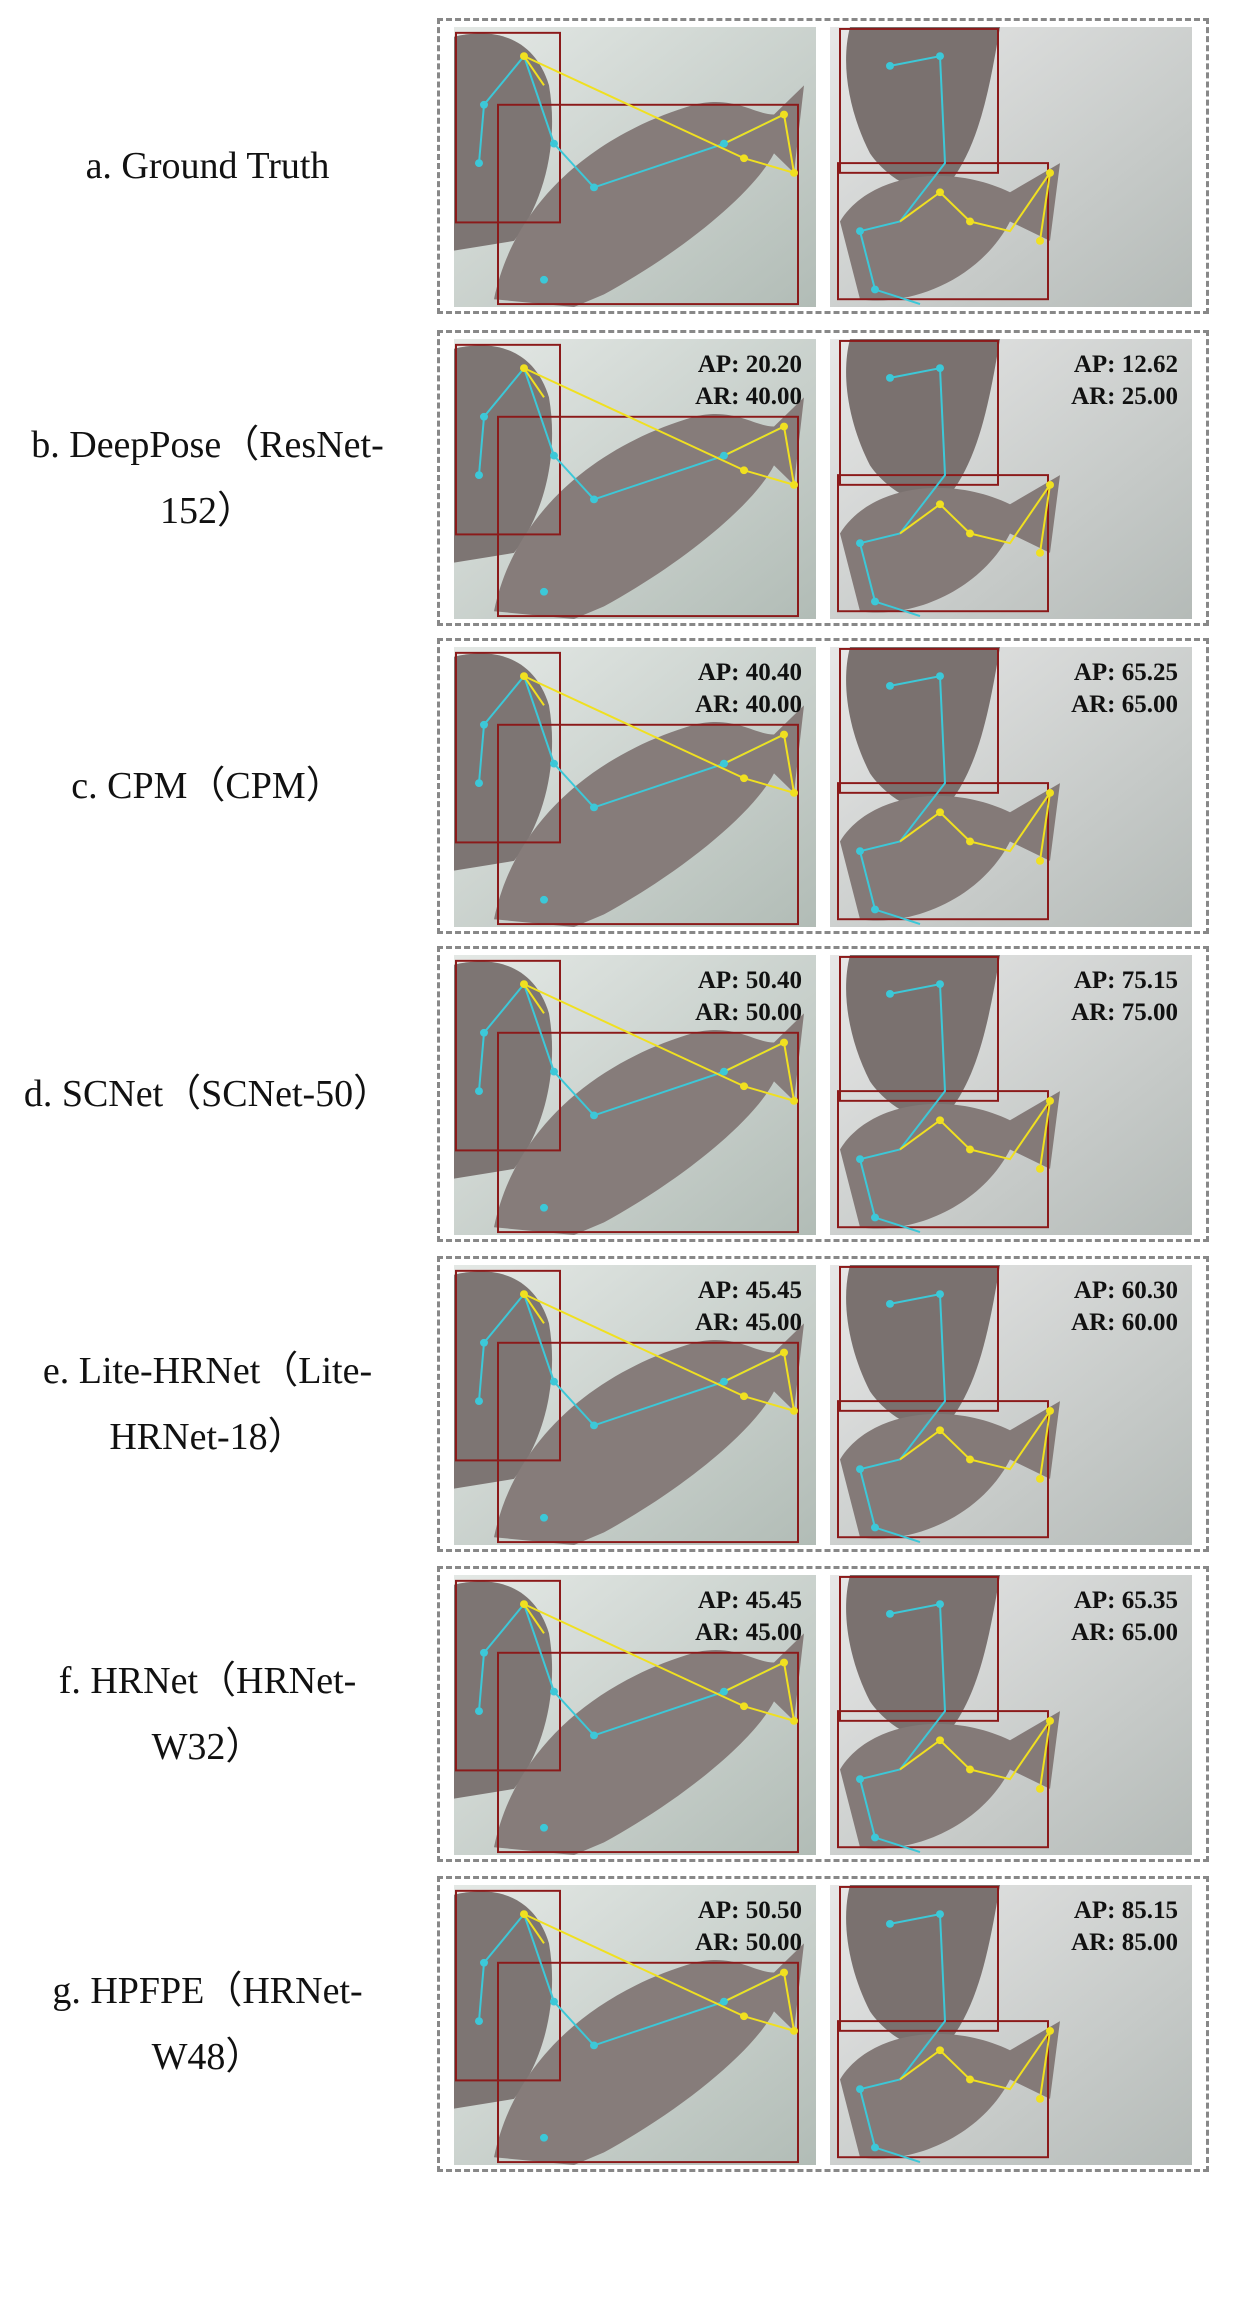 Image resolution: width=1240 pixels, height=2312 pixels. I want to click on metric-overlay: AP: 12.62 AR: 25.00, so click(1124, 381).